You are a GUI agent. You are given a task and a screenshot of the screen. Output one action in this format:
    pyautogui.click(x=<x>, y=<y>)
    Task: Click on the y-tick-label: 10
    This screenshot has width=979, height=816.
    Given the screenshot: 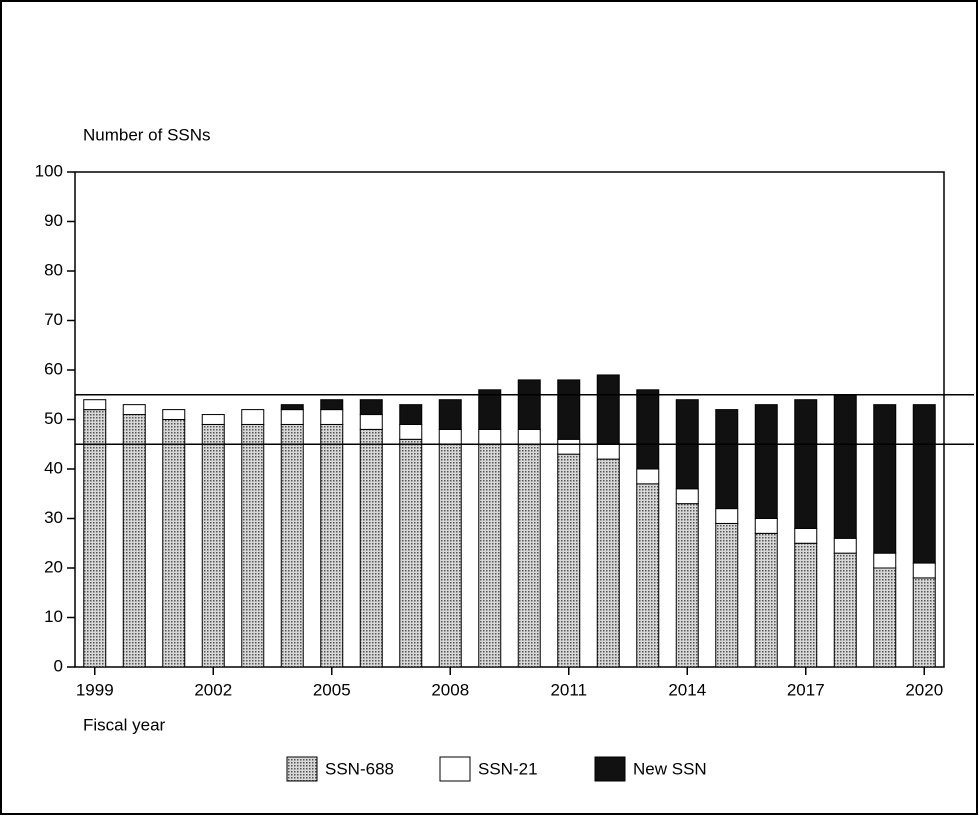 What is the action you would take?
    pyautogui.click(x=53, y=616)
    